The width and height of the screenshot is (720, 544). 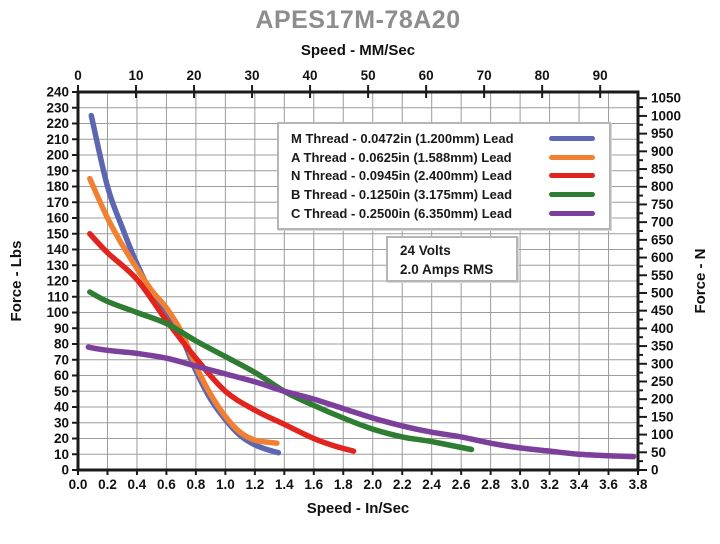 What do you see at coordinates (358, 20) in the screenshot?
I see `chart-title: APES17M-78A20` at bounding box center [358, 20].